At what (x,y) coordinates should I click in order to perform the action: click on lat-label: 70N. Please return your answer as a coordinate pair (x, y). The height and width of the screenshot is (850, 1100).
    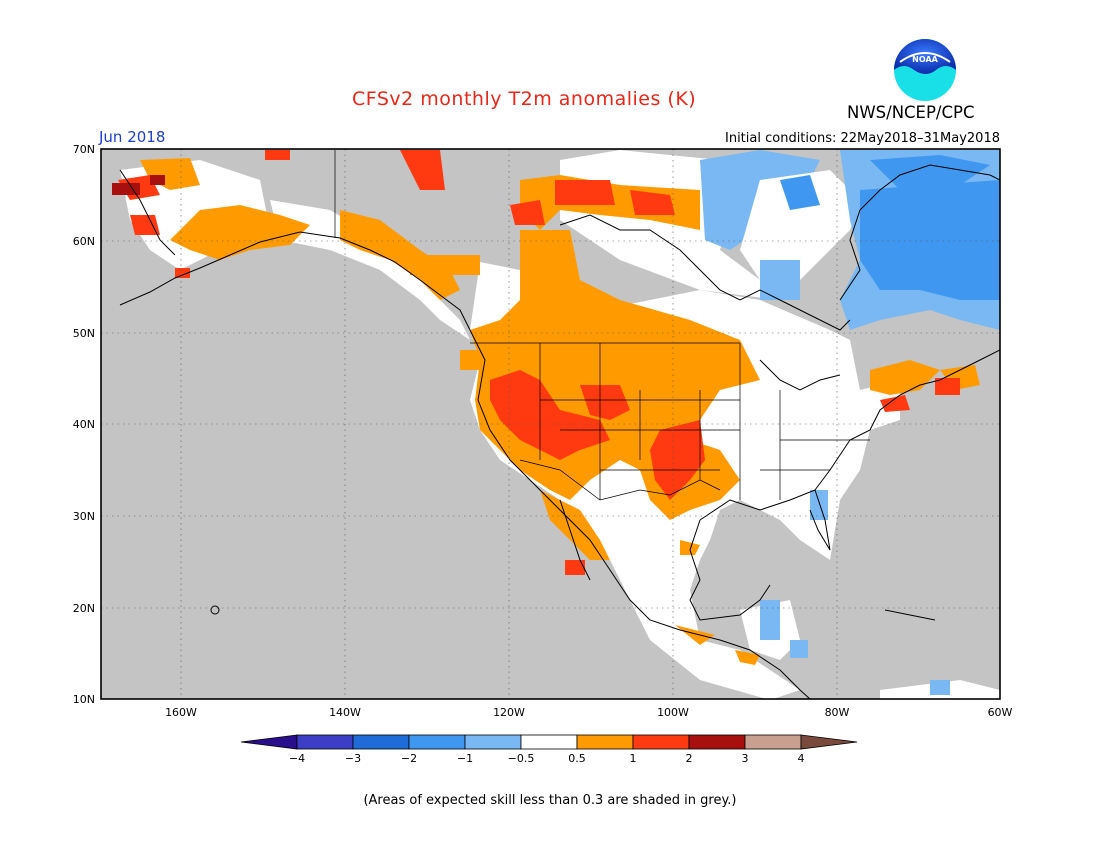
    Looking at the image, I should click on (84, 149).